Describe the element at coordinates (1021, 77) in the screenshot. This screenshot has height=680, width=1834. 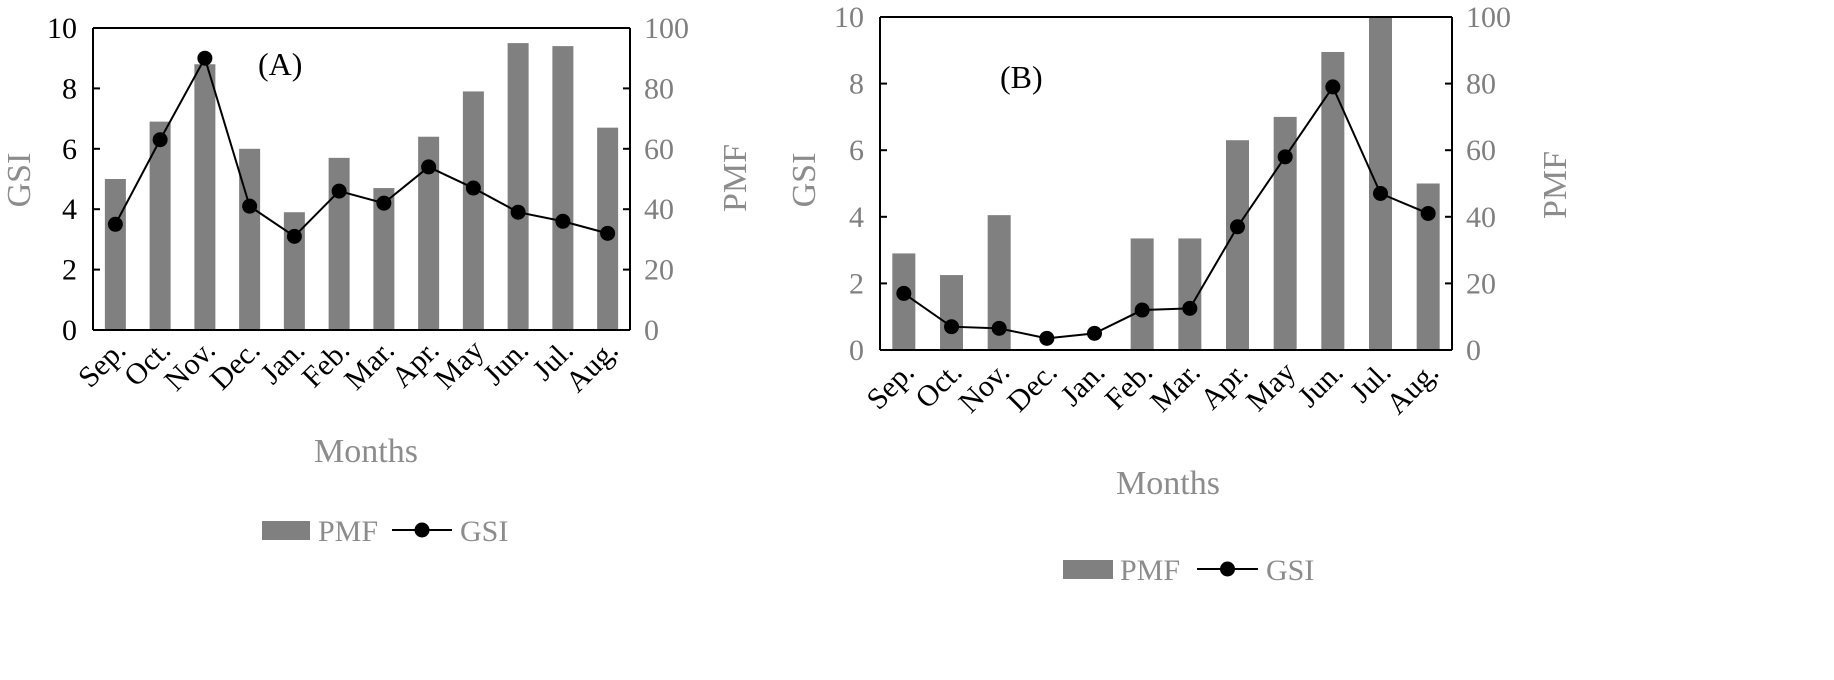
I see `panel-label: (B)` at that location.